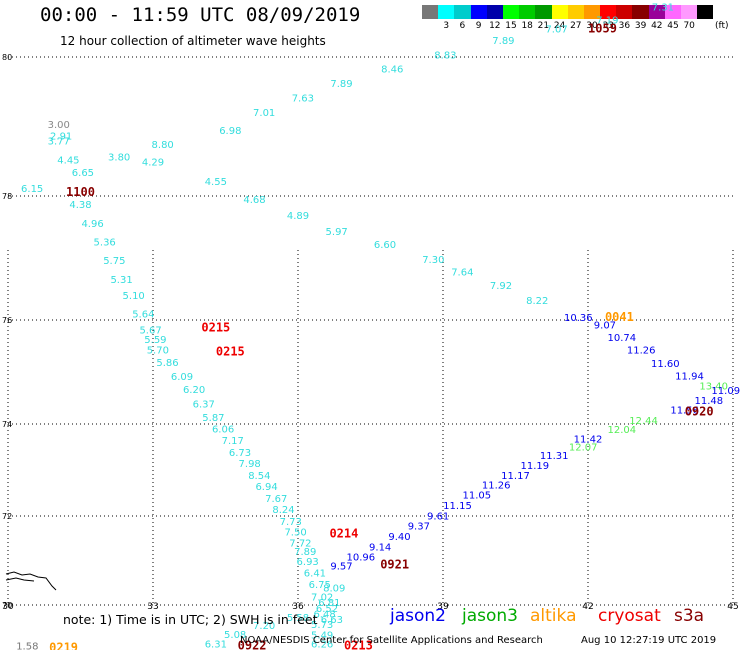 The width and height of the screenshot is (740, 650). I want to click on lat-tick-label: 76, so click(7, 320).